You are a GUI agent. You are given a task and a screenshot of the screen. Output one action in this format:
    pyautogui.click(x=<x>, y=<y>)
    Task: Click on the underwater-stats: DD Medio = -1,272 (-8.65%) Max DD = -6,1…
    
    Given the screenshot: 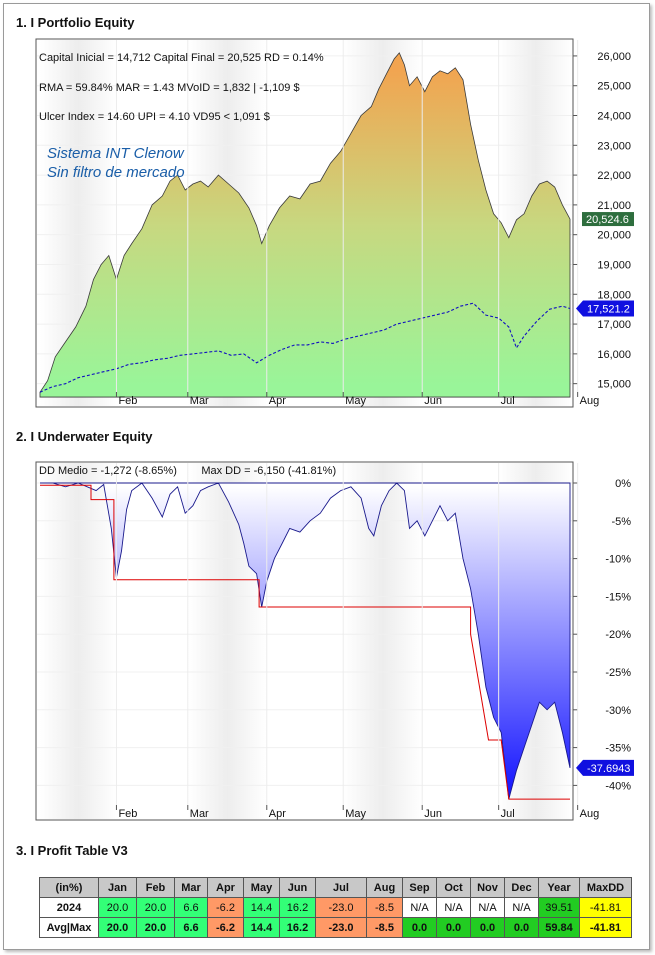 What is the action you would take?
    pyautogui.click(x=187, y=471)
    